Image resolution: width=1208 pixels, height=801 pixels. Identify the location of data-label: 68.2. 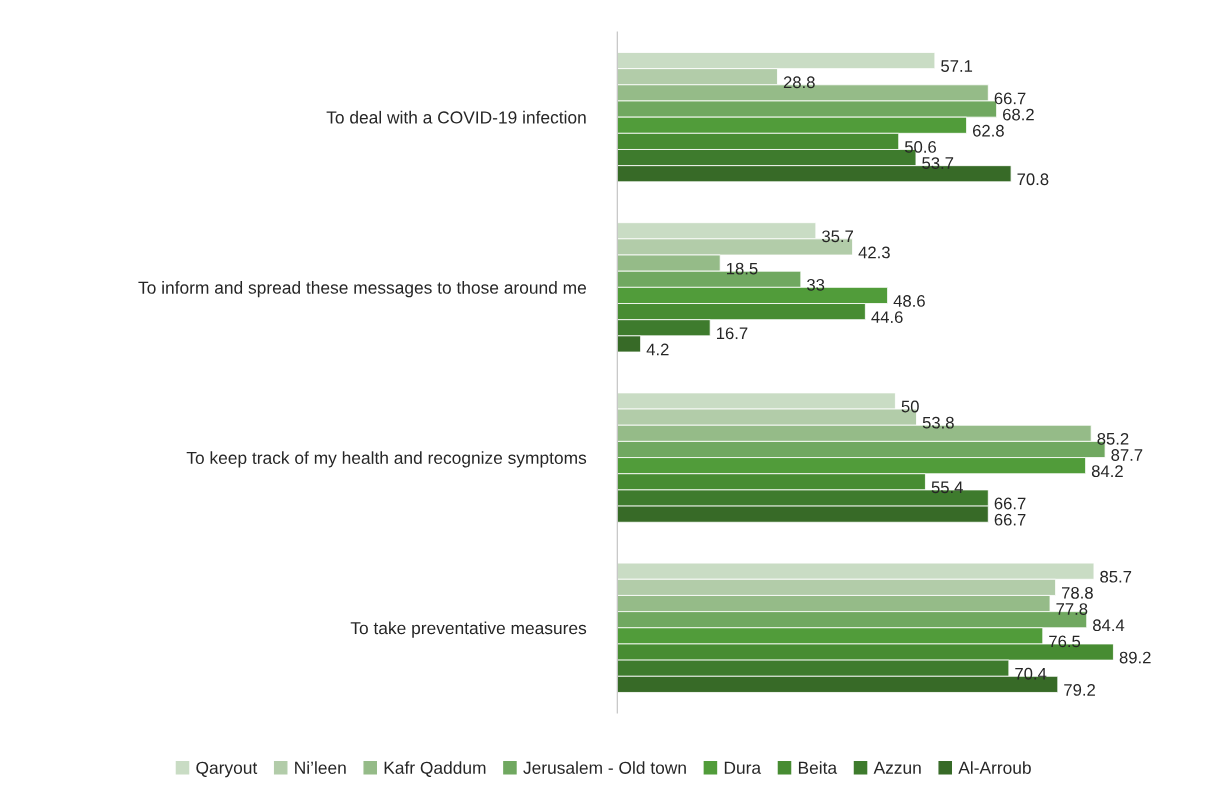
(1018, 114).